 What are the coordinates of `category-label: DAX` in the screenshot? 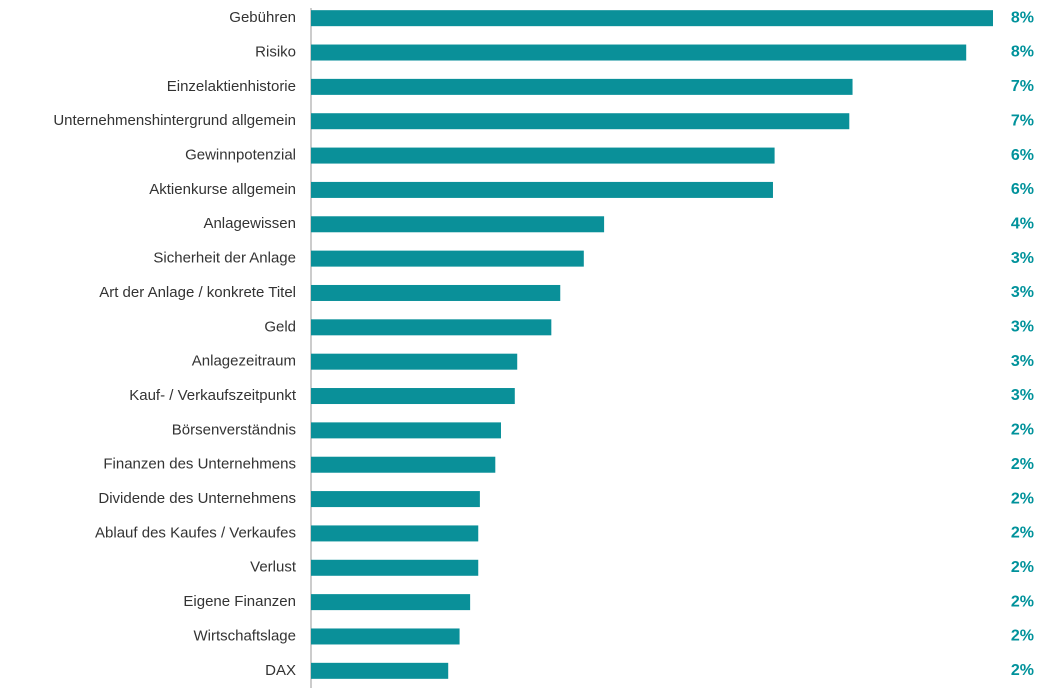 It's located at (280, 670).